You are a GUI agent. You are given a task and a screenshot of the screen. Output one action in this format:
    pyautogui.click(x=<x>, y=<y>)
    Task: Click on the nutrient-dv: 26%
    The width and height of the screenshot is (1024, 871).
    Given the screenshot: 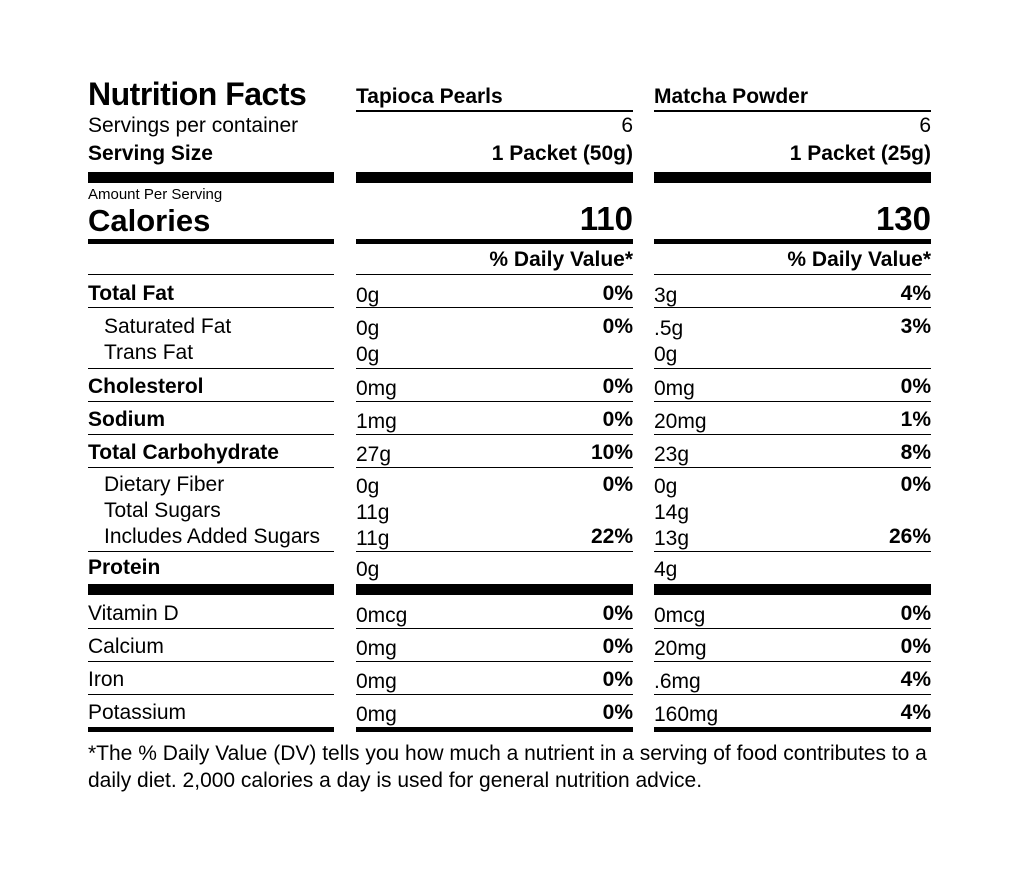 What is the action you would take?
    pyautogui.click(x=909, y=536)
    